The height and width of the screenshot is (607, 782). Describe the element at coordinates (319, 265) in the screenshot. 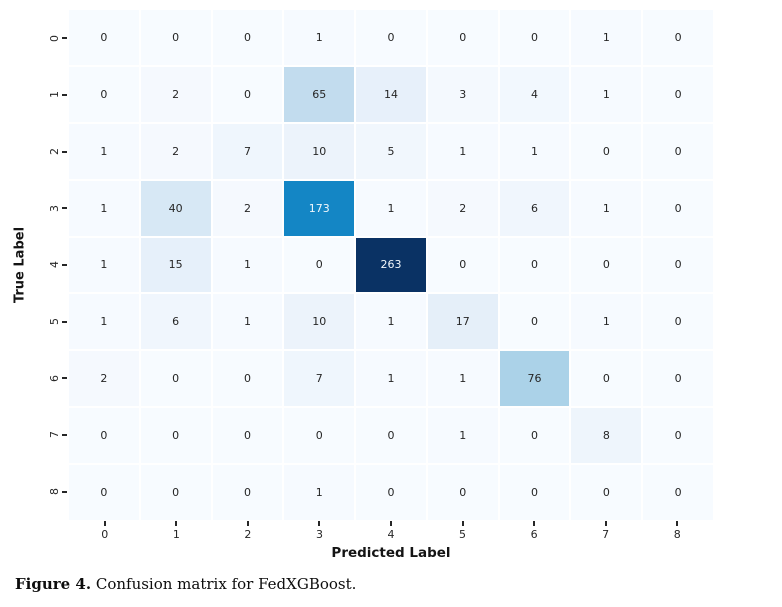

I see `heatmap-cell-r4c3: 0` at that location.